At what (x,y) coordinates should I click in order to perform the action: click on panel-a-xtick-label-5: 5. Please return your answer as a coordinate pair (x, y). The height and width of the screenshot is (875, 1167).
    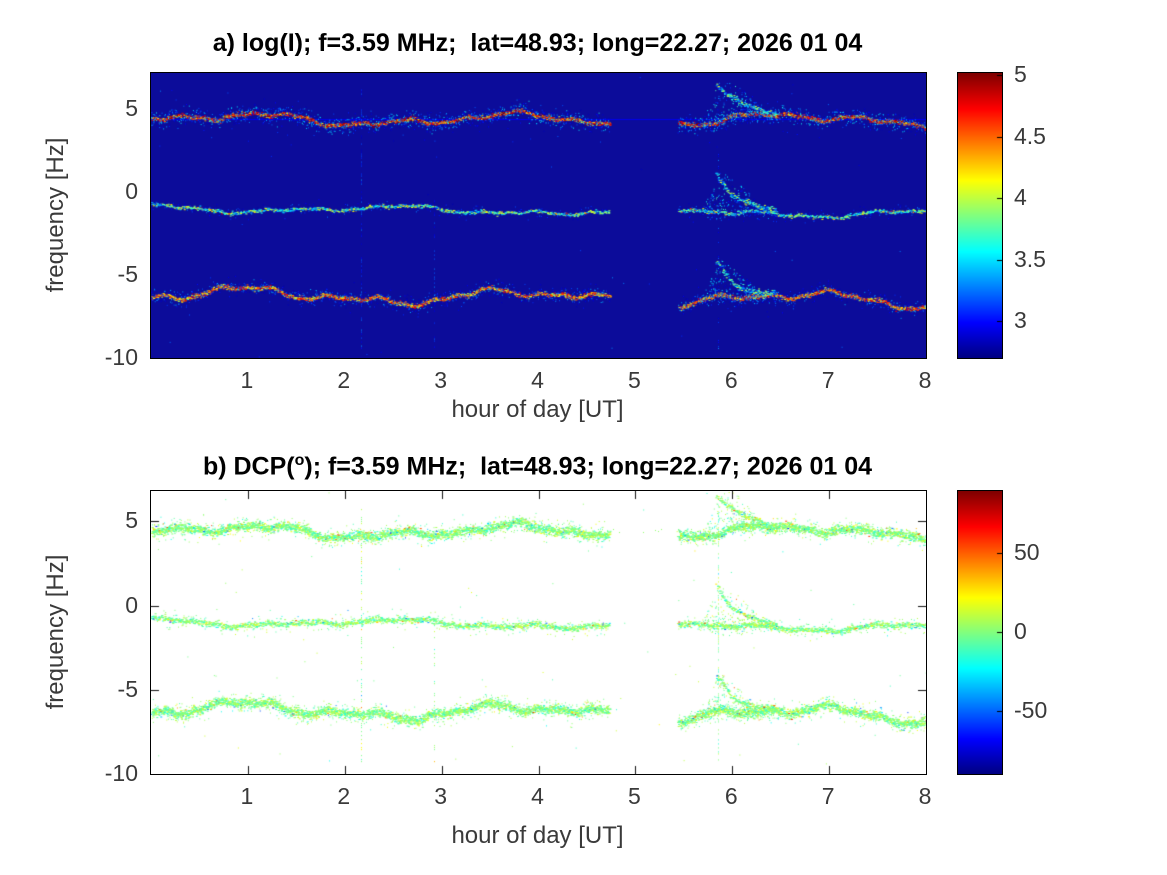
    Looking at the image, I should click on (634, 380).